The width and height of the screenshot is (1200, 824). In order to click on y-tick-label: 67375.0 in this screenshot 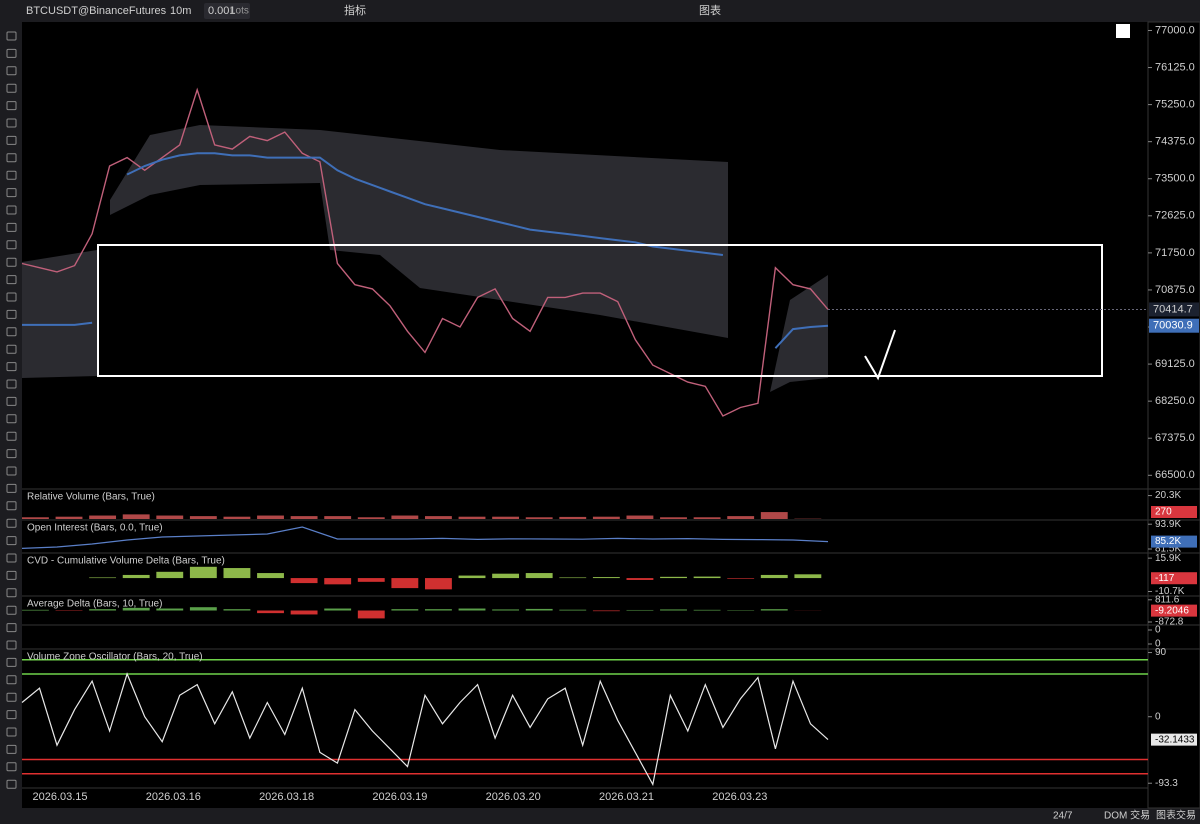, I will do `click(1175, 438)`.